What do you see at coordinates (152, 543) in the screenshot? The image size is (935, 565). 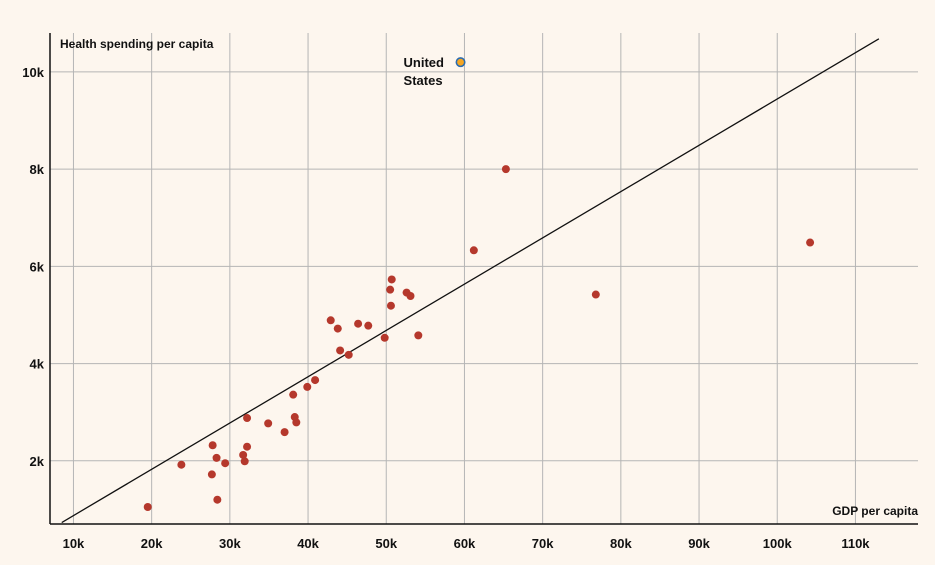 I see `x-tick-label: 20k` at bounding box center [152, 543].